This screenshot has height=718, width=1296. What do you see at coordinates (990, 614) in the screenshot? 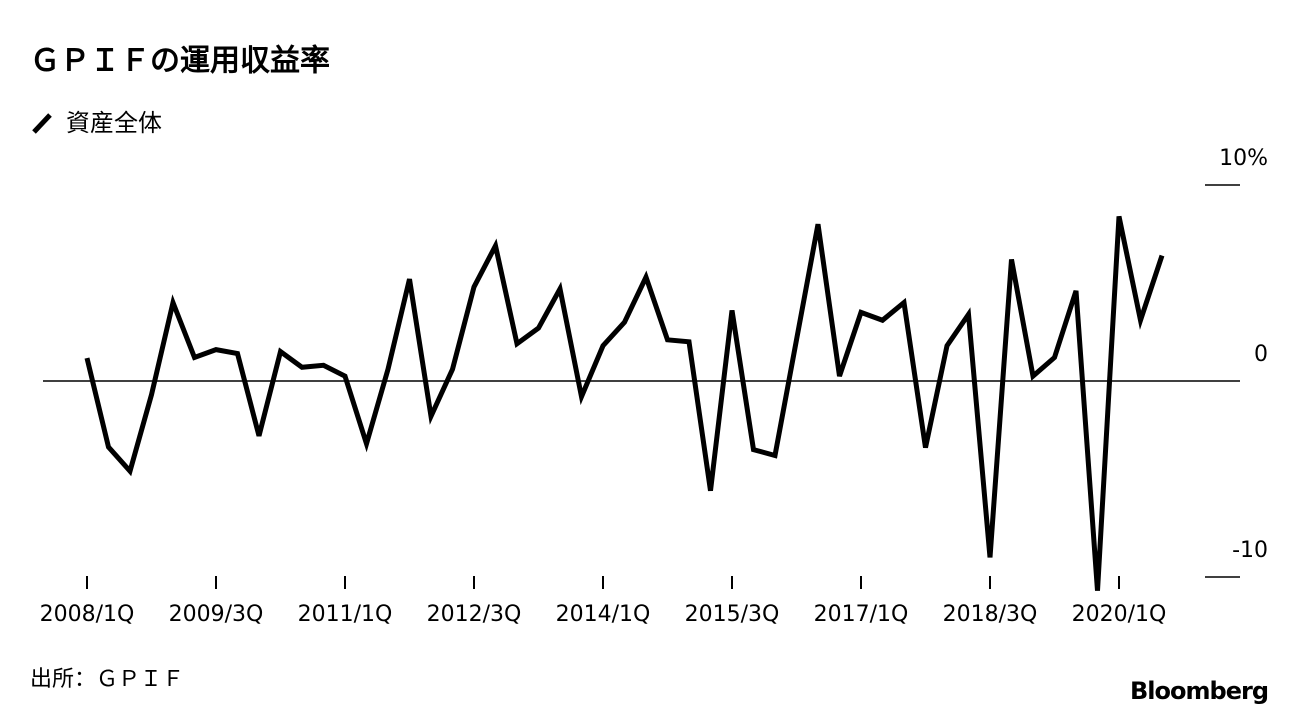
I see `x-tick-label: 2018/3Q` at bounding box center [990, 614].